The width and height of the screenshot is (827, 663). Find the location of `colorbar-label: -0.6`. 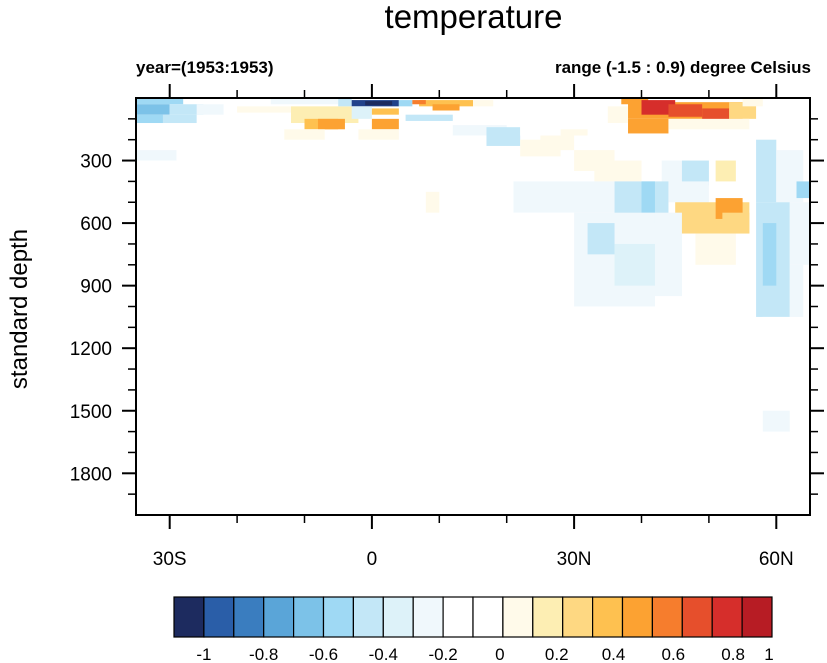

colorbar-label: -0.6 is located at coordinates (323, 654).